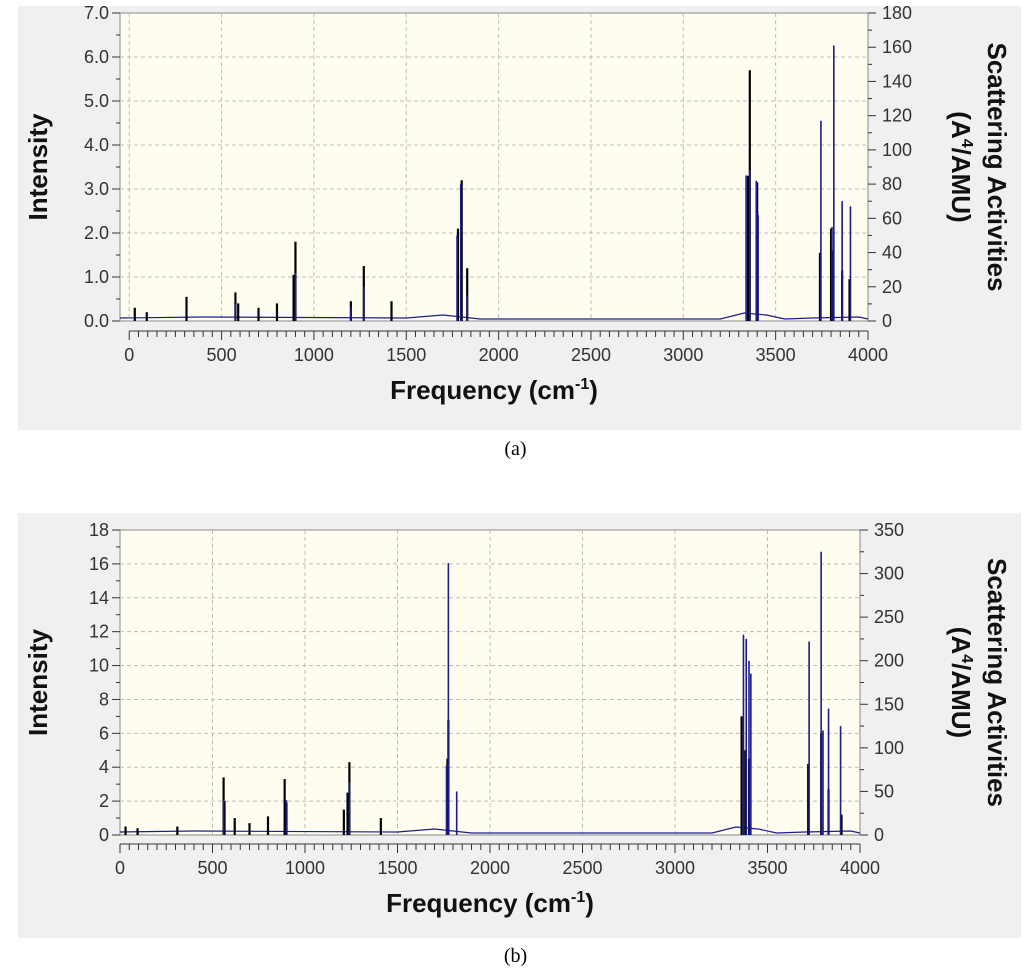  I want to click on y2-tick-label: 60, so click(892, 218).